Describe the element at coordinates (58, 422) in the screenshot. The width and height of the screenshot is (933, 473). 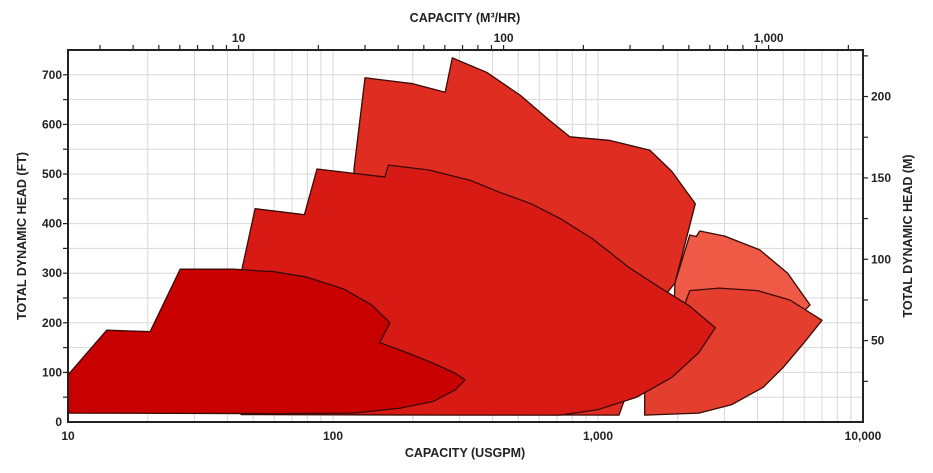
I see `y-tick-label: 0` at that location.